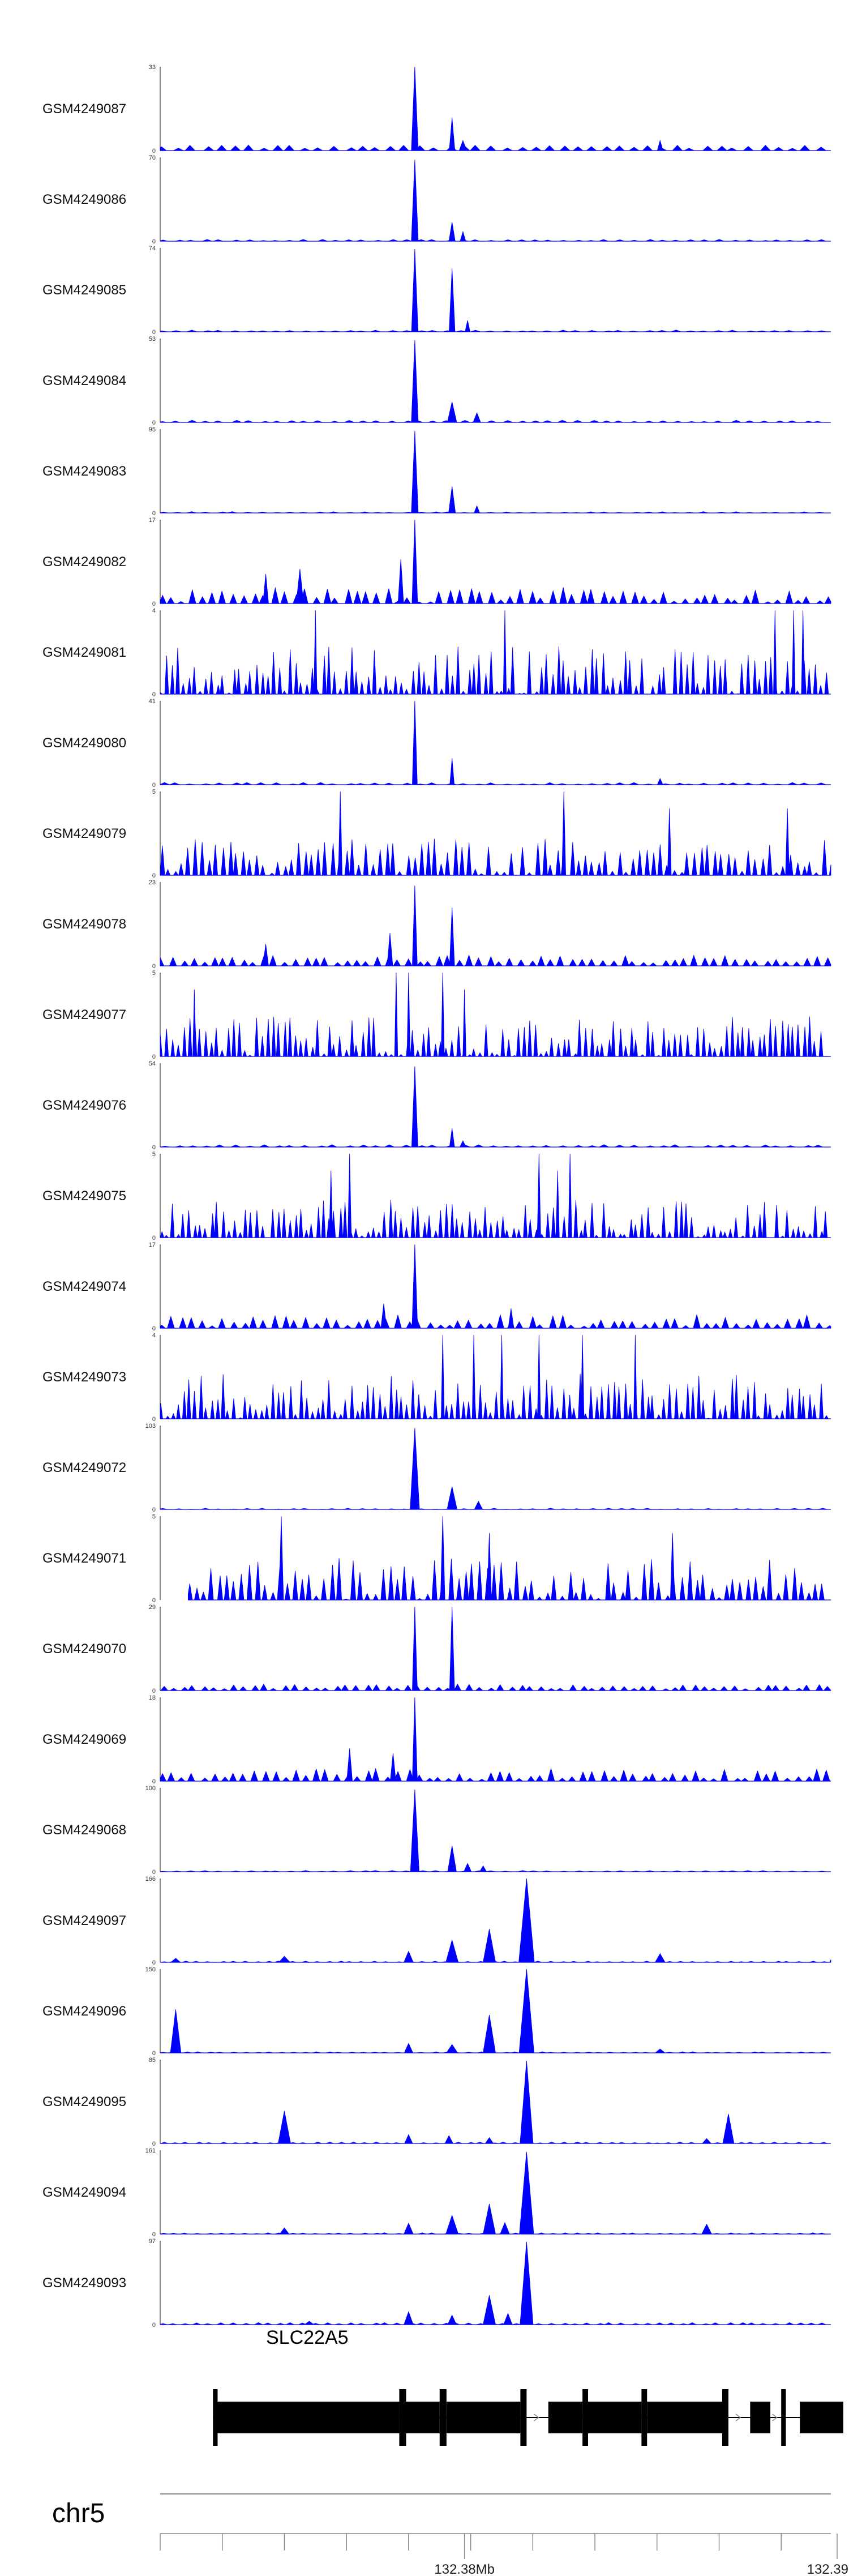  What do you see at coordinates (152, 1607) in the screenshot?
I see `y-max-label: 29` at bounding box center [152, 1607].